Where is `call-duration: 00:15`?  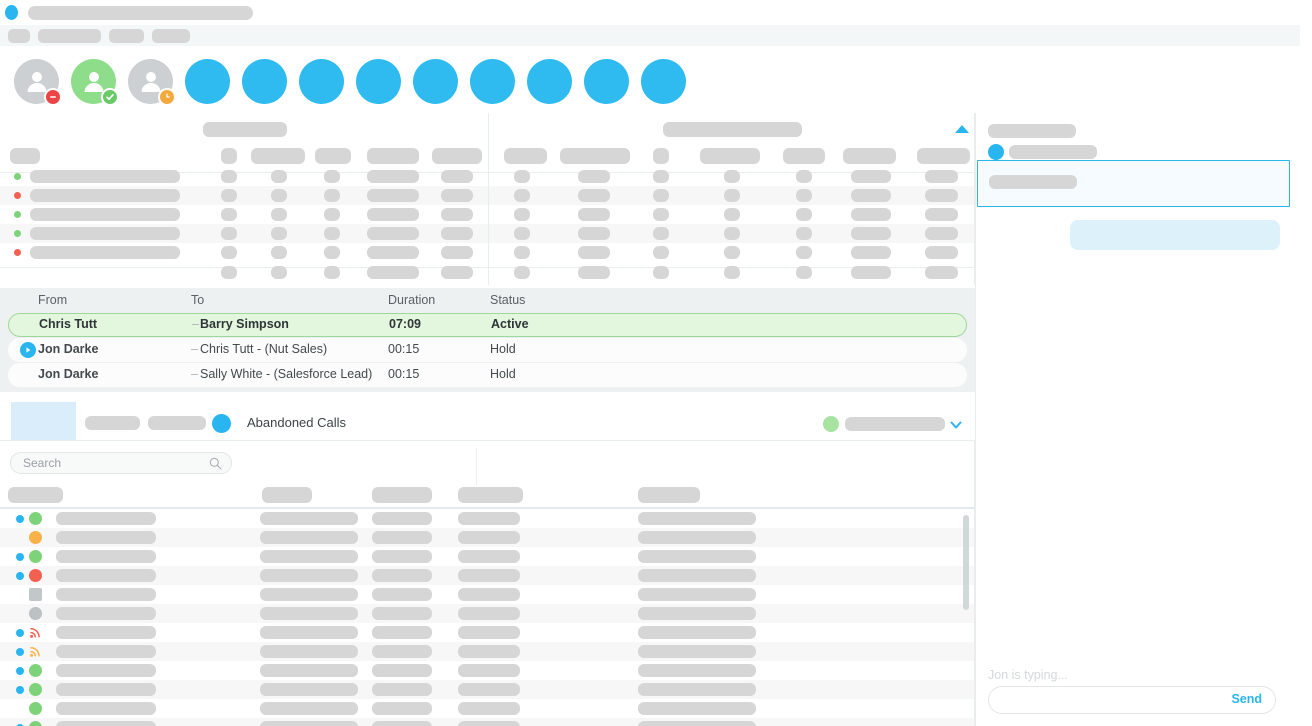
call-duration: 00:15 is located at coordinates (404, 349).